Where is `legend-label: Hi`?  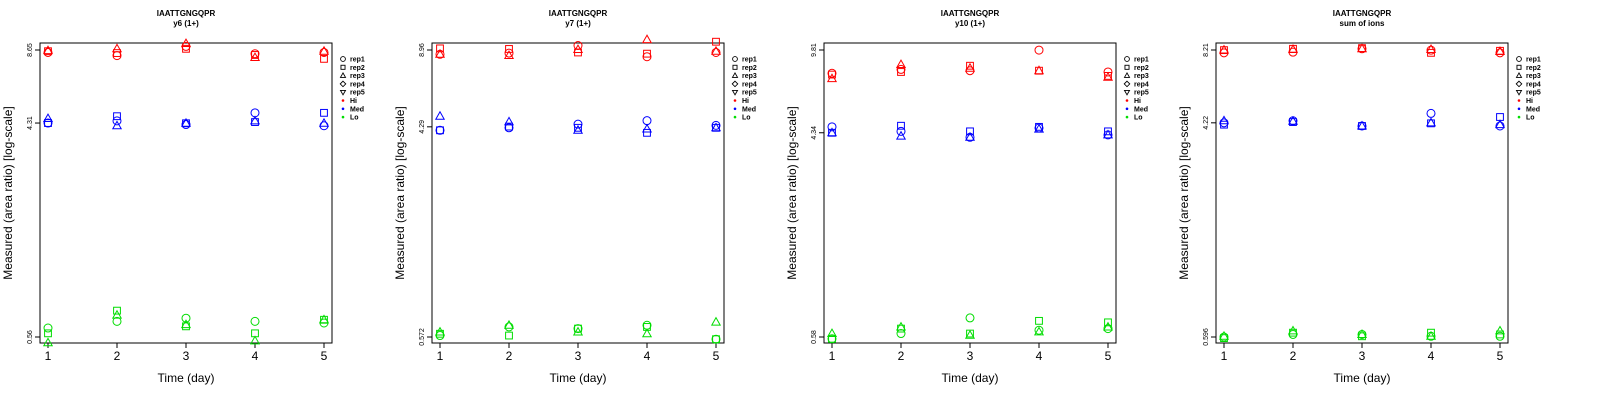 legend-label: Hi is located at coordinates (353, 101).